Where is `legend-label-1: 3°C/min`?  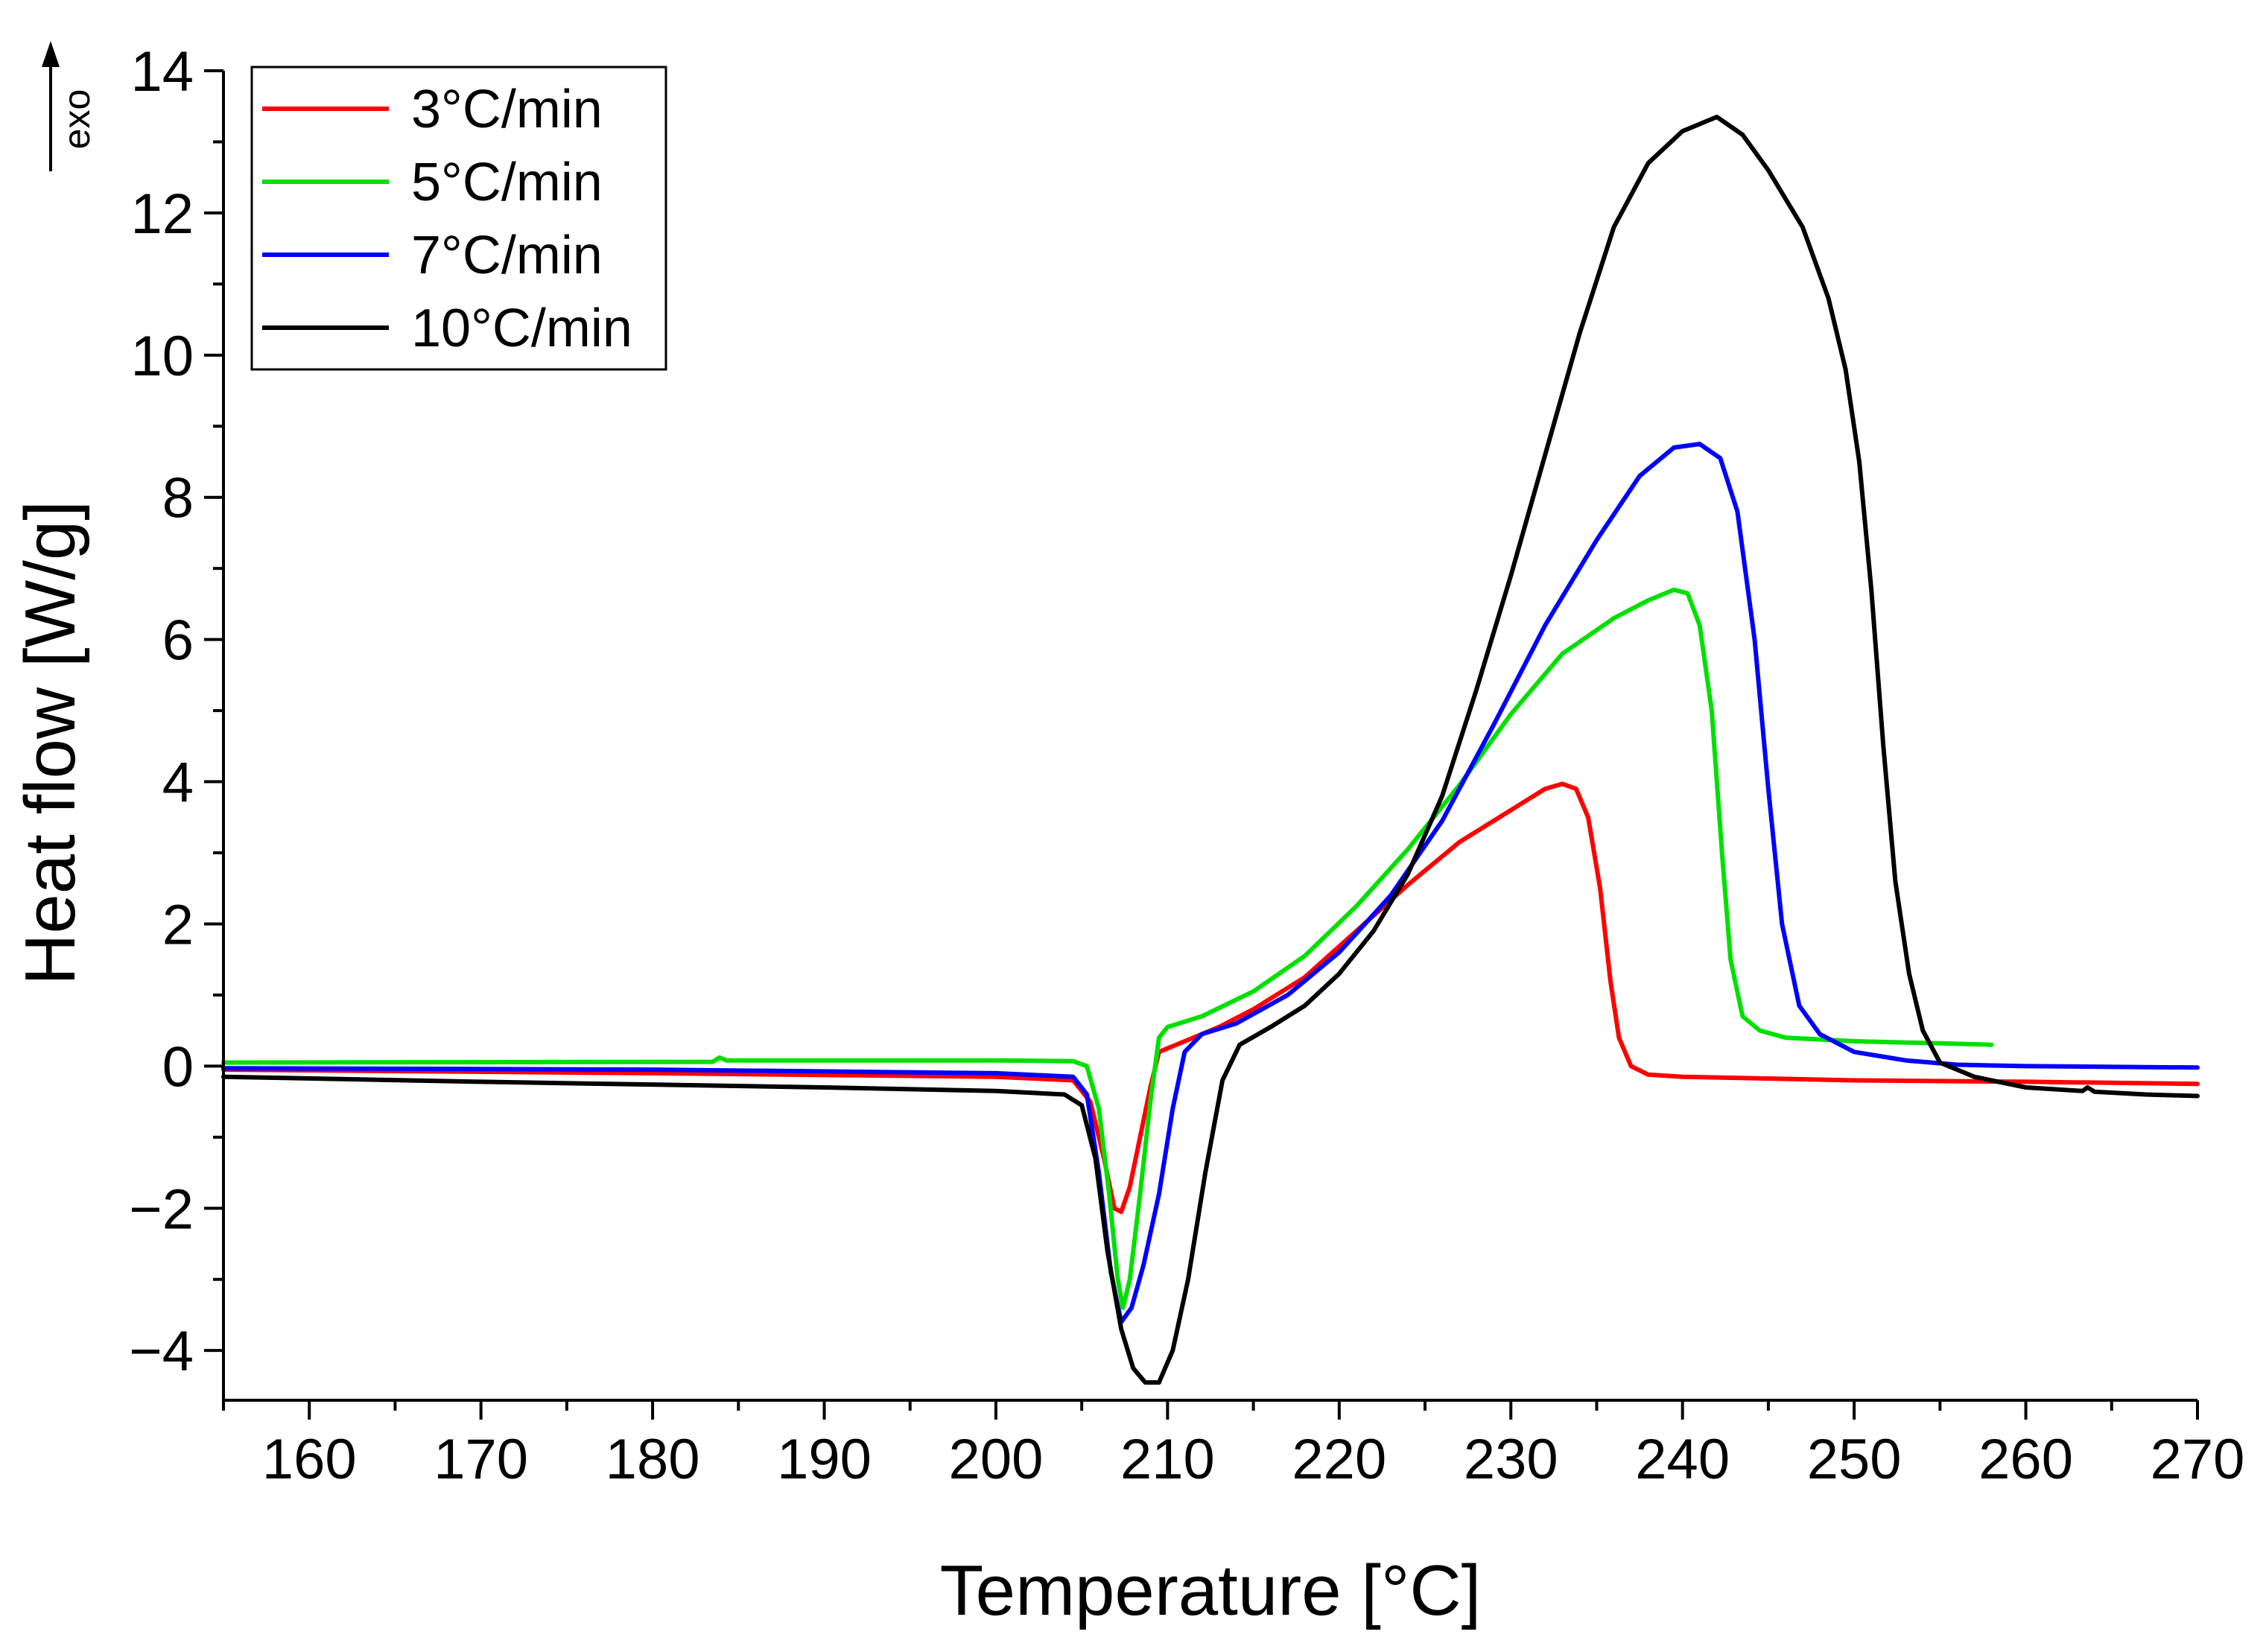
legend-label-1: 3°C/min is located at coordinates (507, 109).